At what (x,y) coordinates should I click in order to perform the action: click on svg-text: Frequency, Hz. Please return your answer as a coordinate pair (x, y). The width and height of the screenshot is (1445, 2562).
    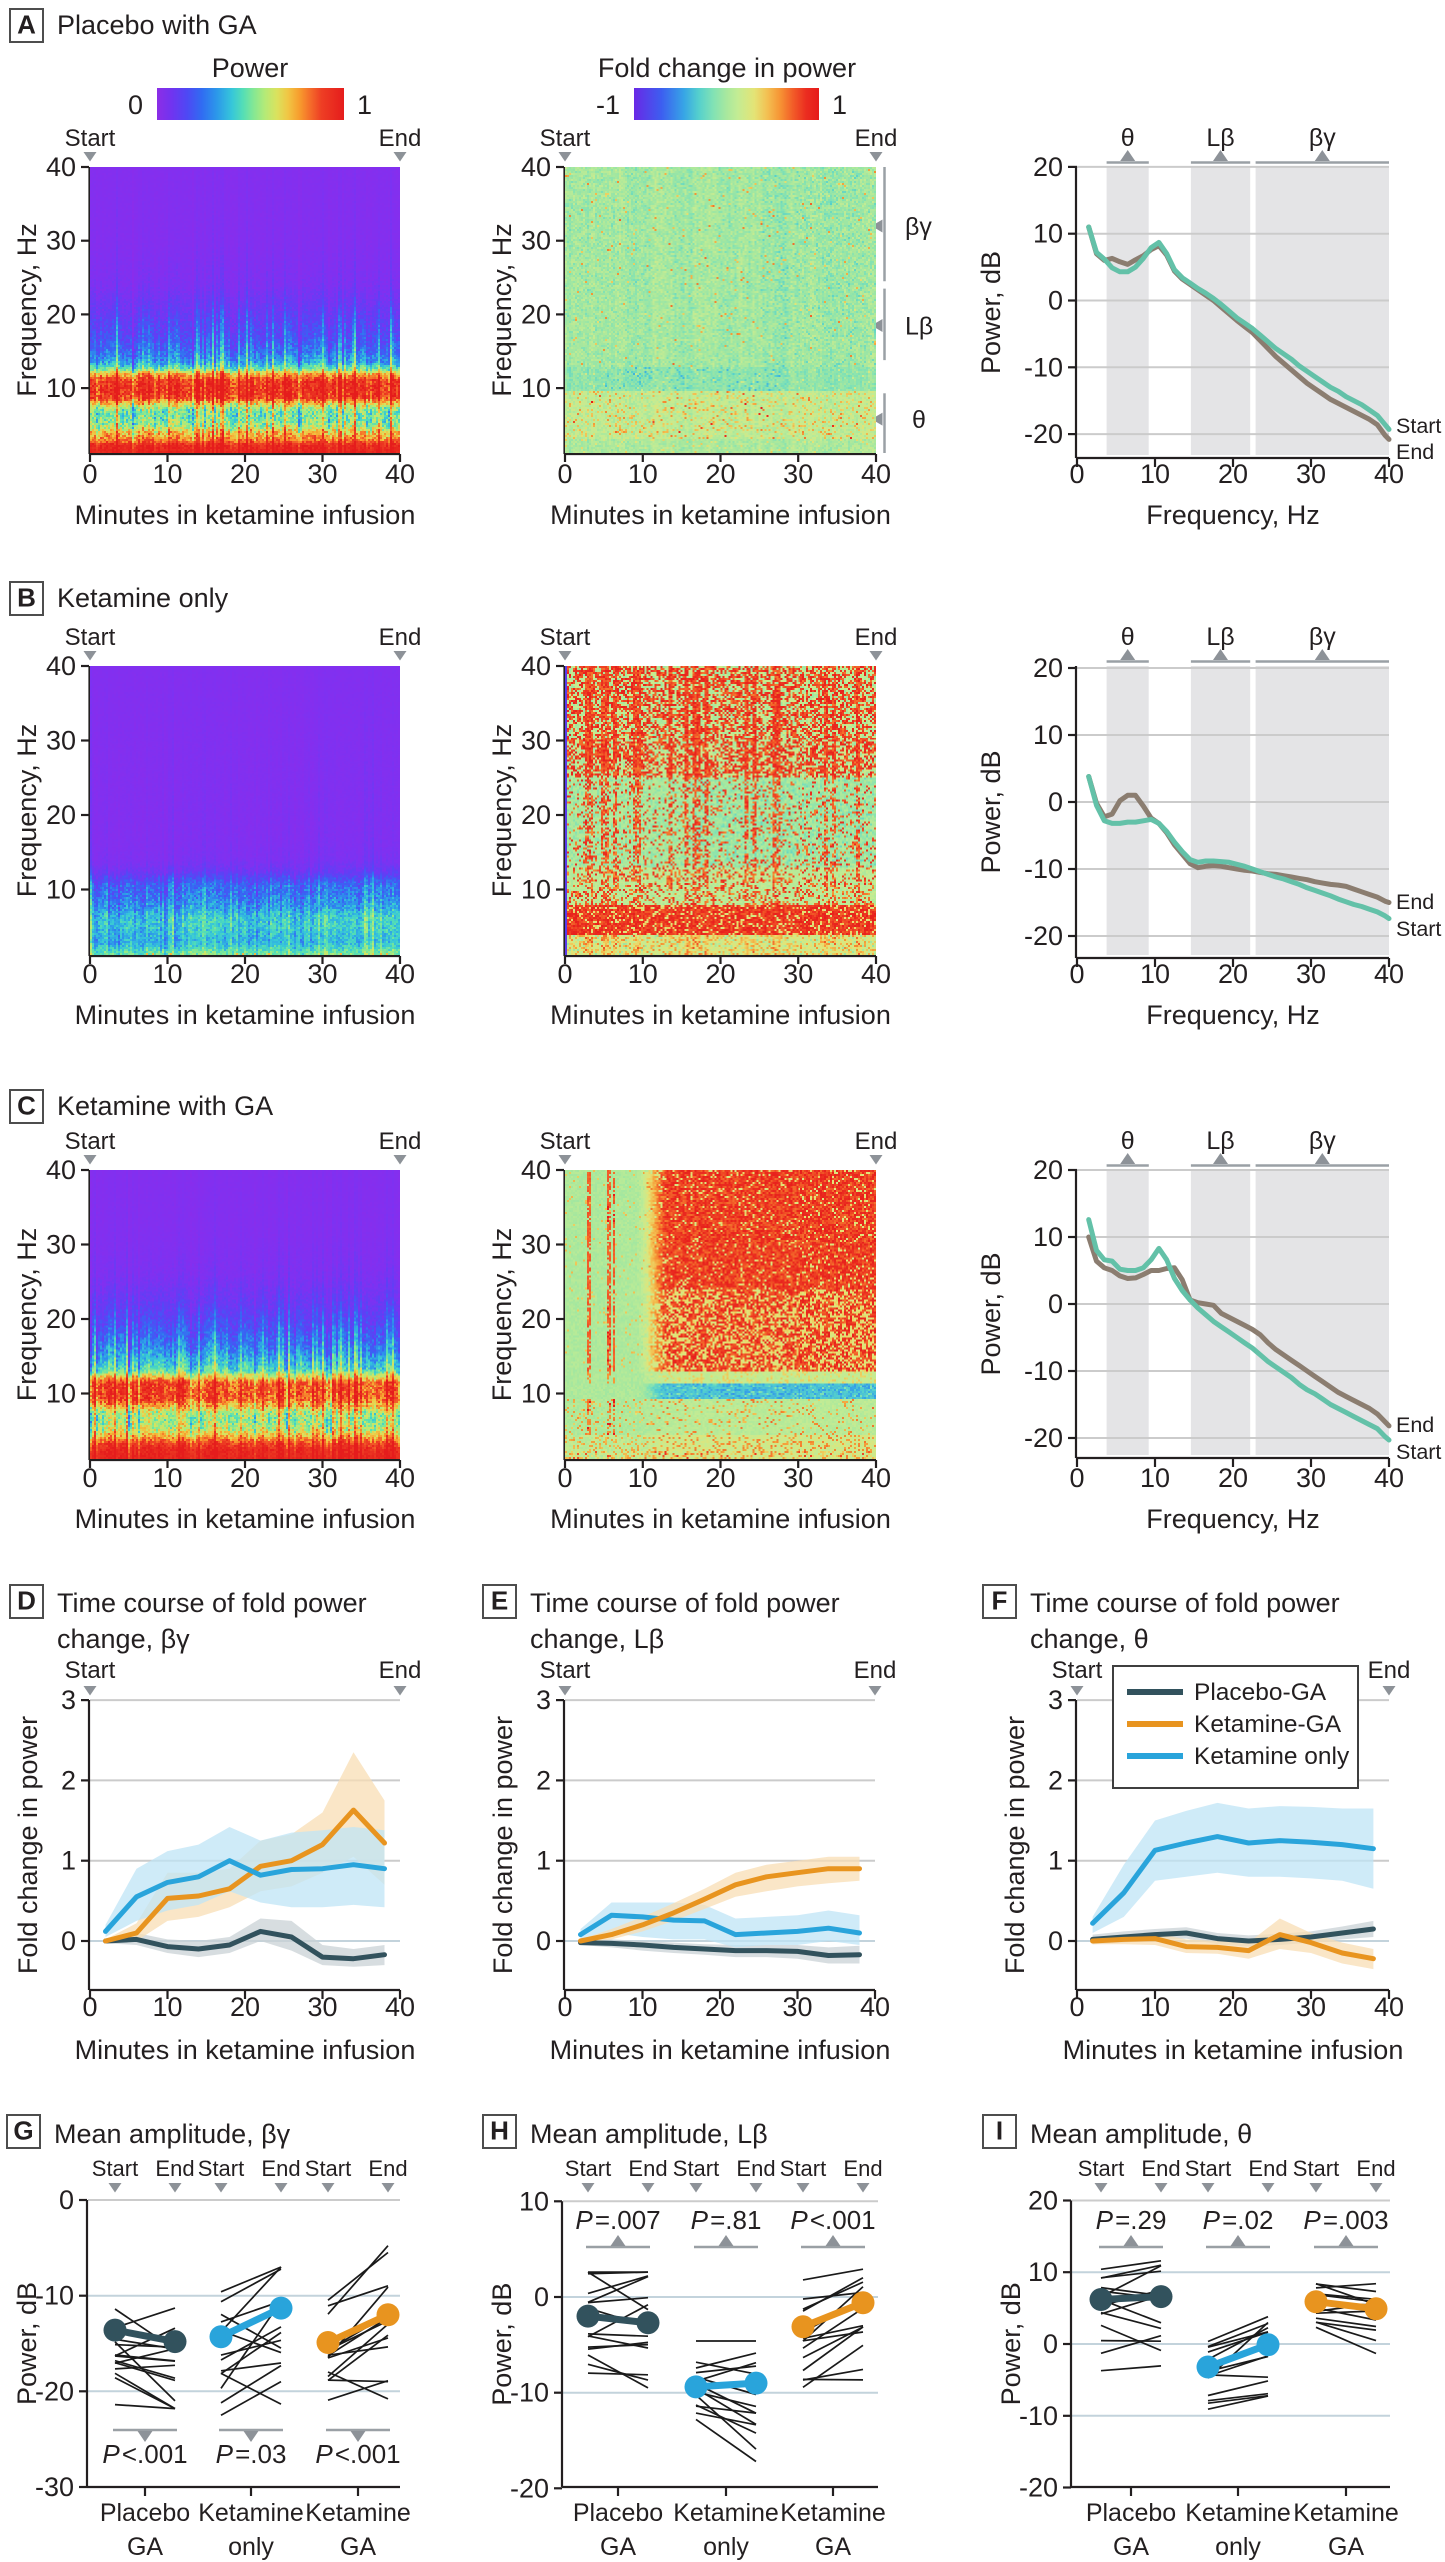
    Looking at the image, I should click on (1233, 1015).